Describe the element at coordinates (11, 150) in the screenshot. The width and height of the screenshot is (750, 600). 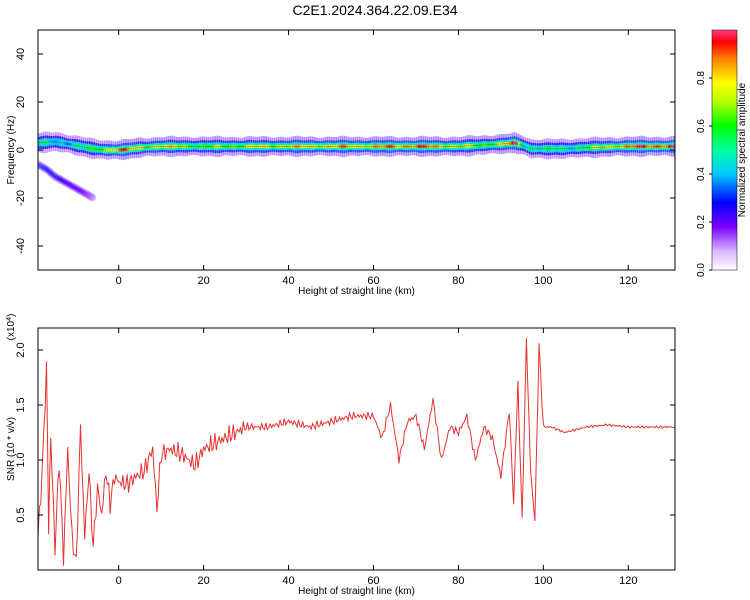
I see `spectrogram-y-axis-label: Frequency (Hz)` at that location.